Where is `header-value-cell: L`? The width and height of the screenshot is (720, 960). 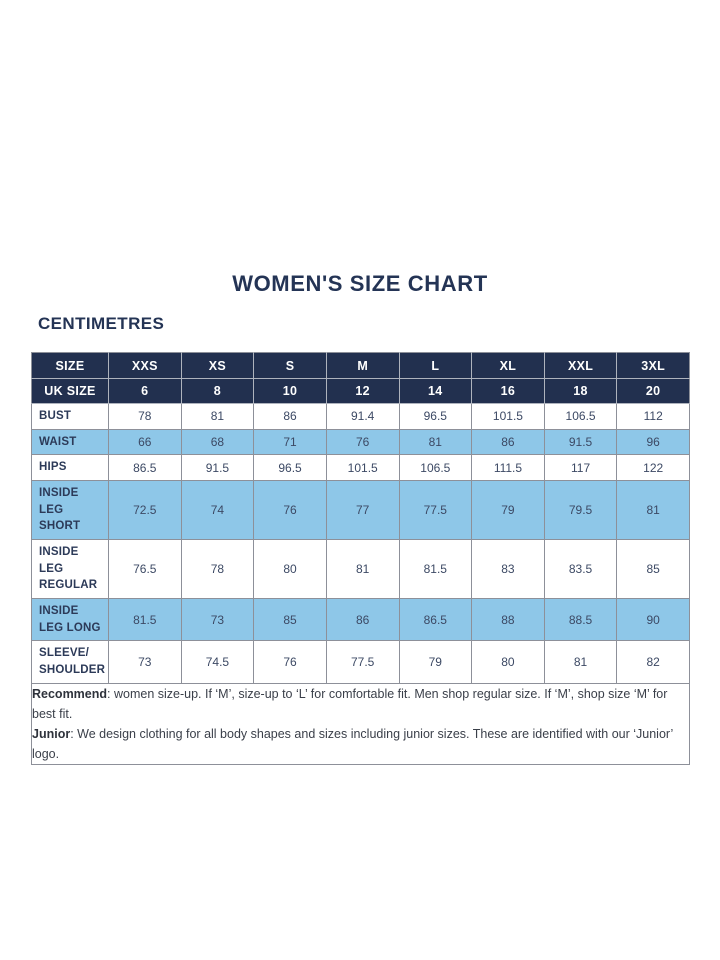
header-value-cell: L is located at coordinates (435, 365).